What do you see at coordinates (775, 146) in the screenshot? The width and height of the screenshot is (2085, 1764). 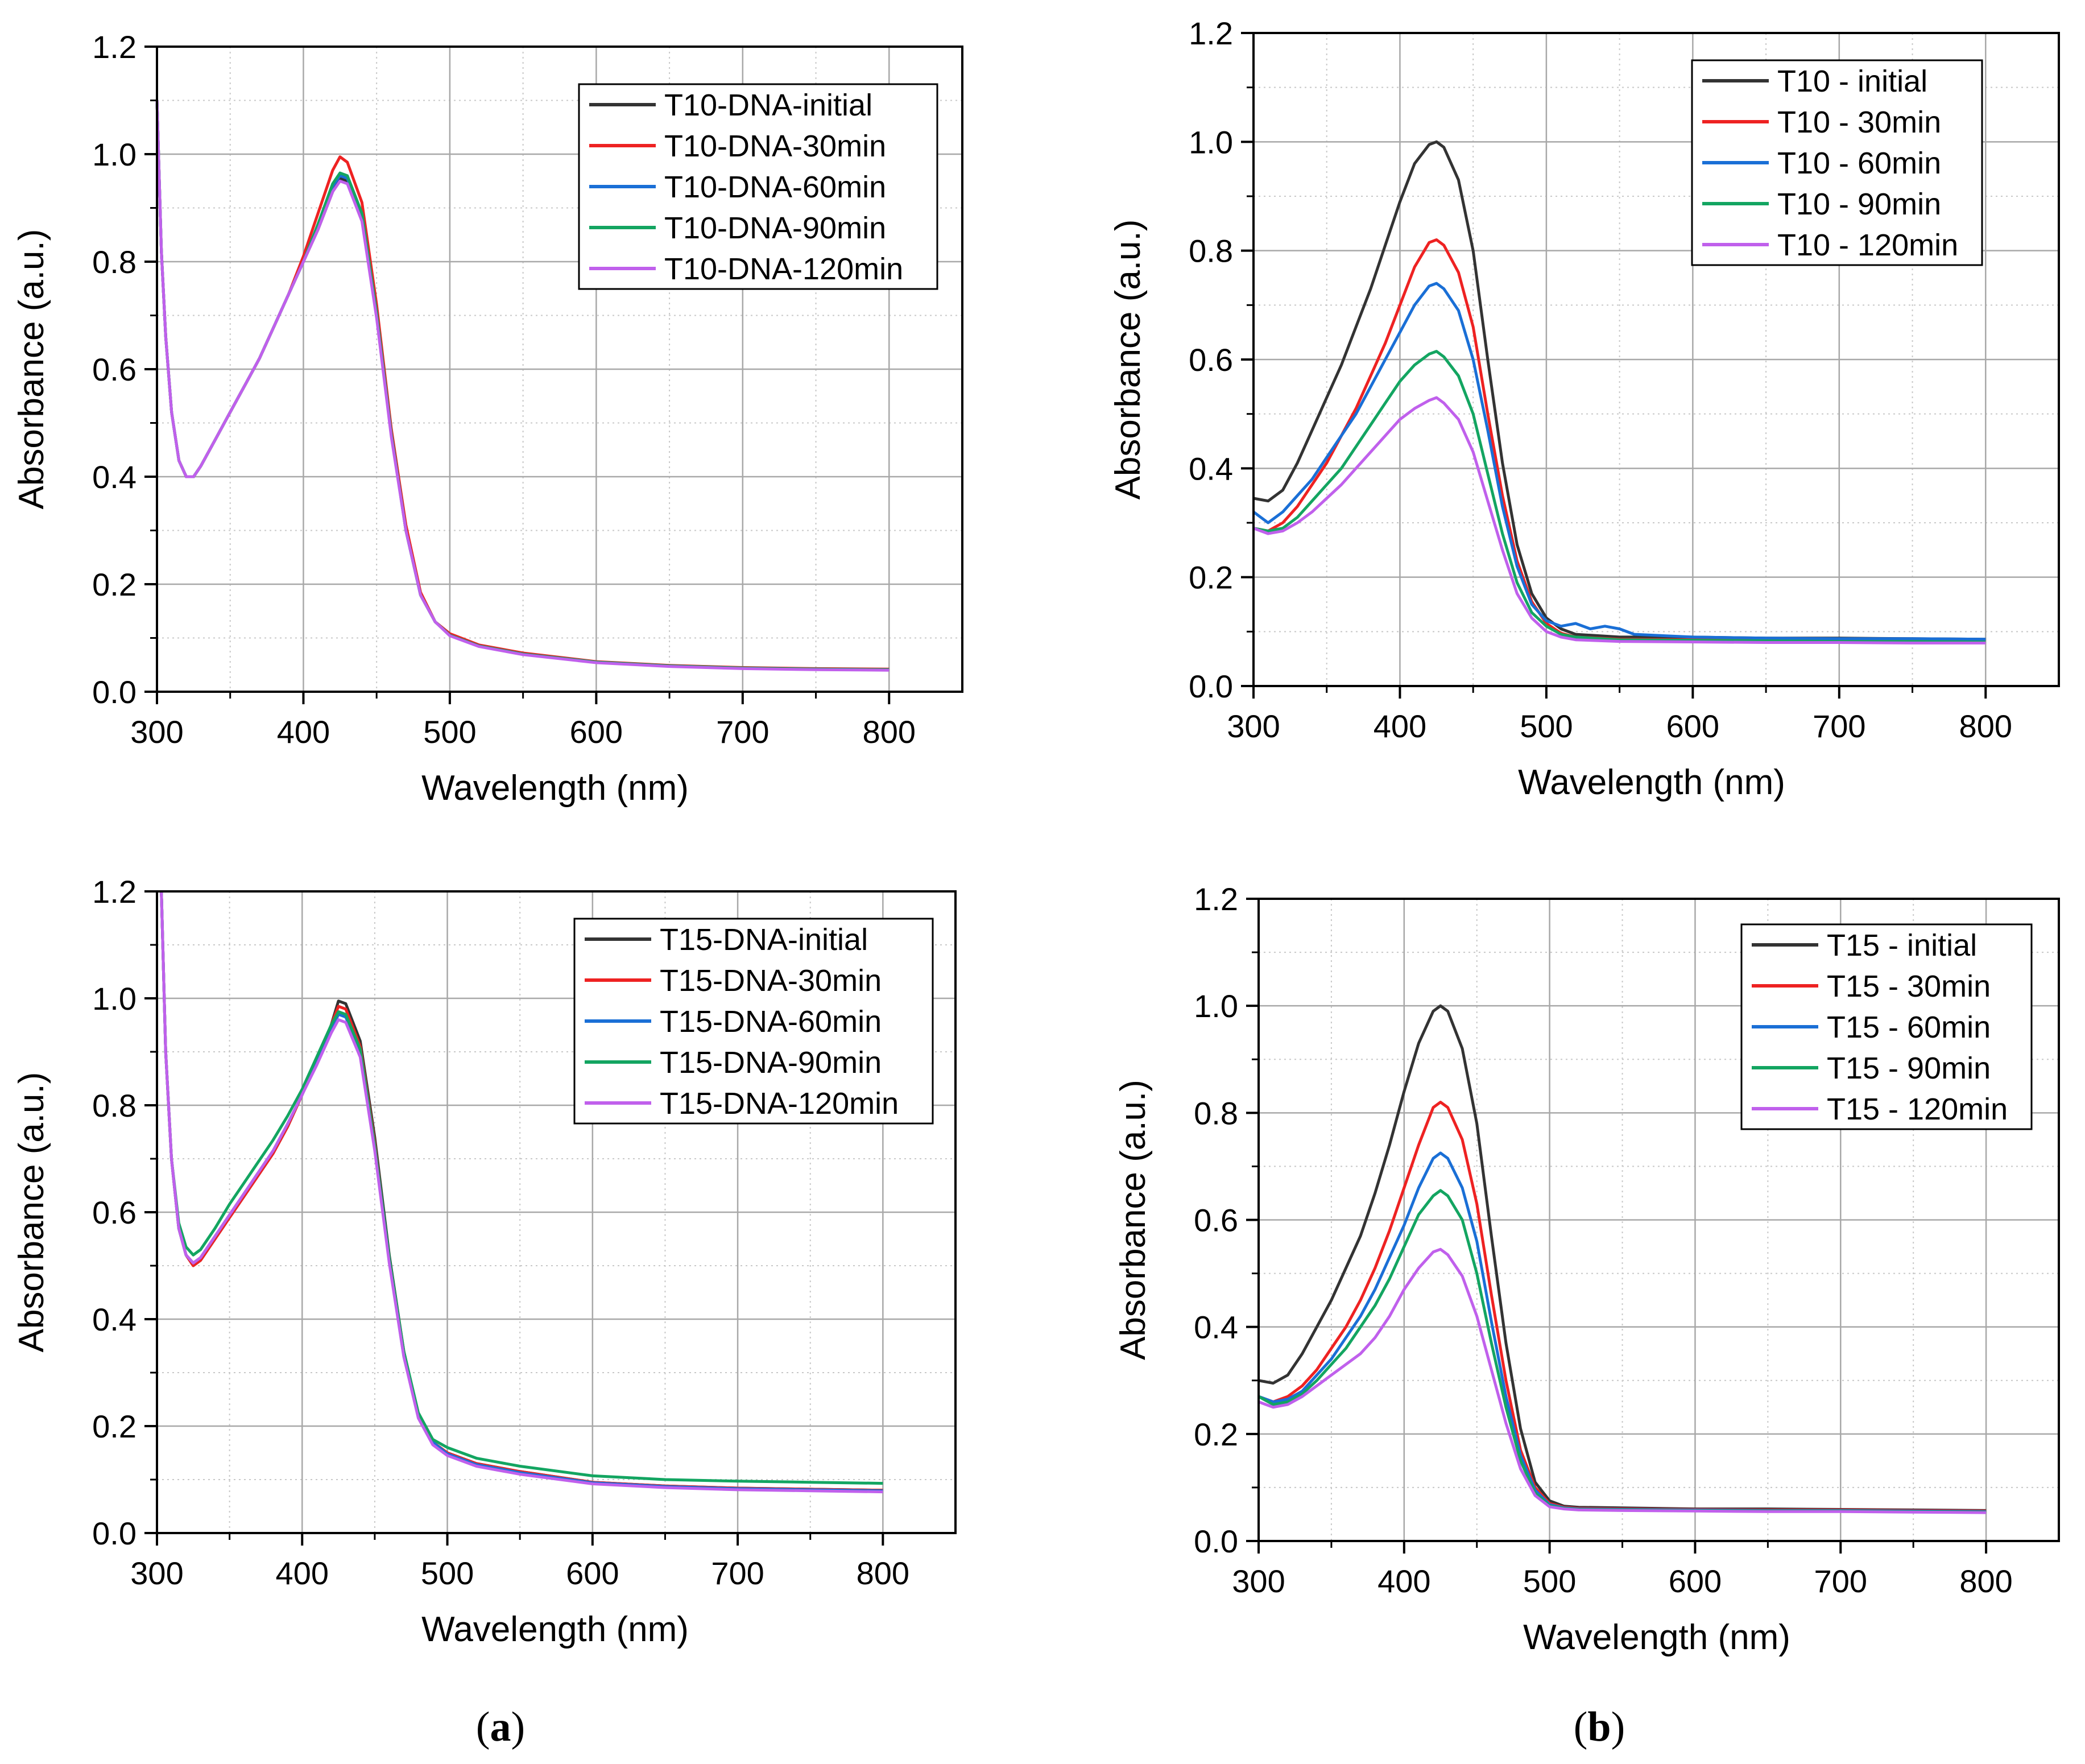 I see `legend-label: T10-DNA-30min` at bounding box center [775, 146].